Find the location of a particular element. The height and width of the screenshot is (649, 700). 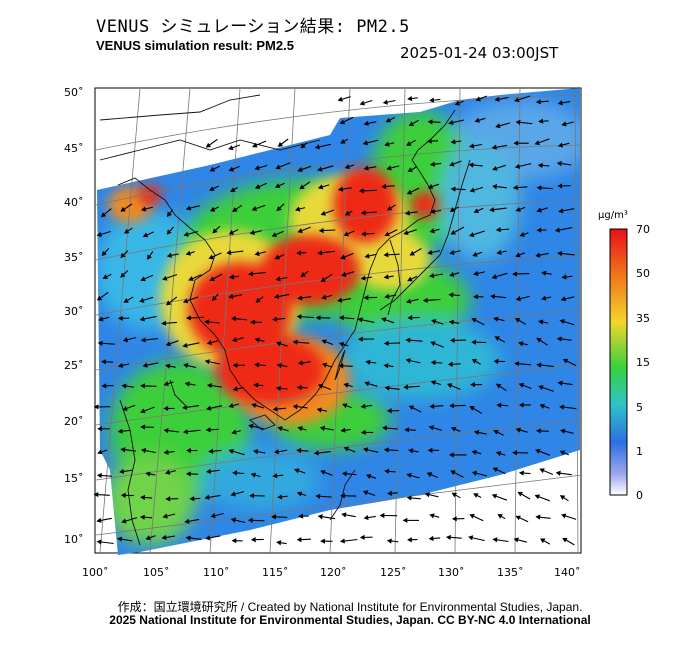

lon-label: 140˚ is located at coordinates (567, 572).